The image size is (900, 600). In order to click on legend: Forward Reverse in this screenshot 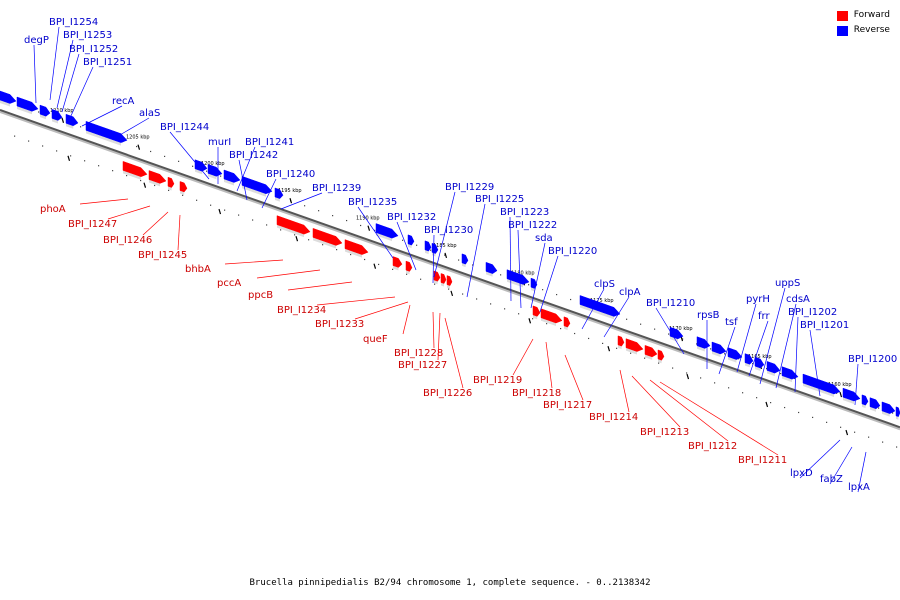, I will do `click(863, 23)`.